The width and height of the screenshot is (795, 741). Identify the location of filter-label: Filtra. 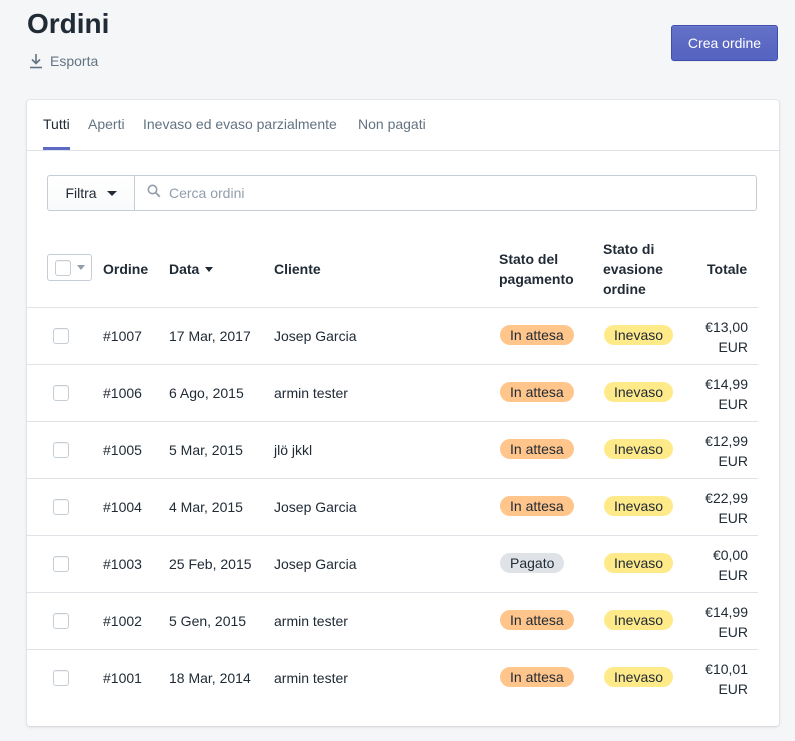
(81, 193).